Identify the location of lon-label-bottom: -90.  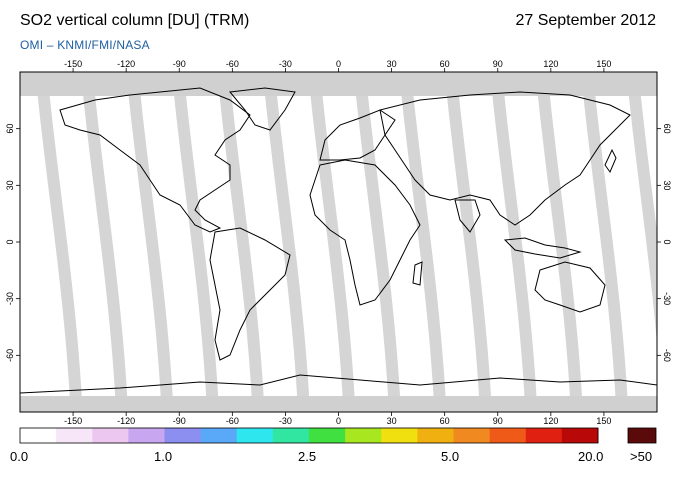
(179, 421).